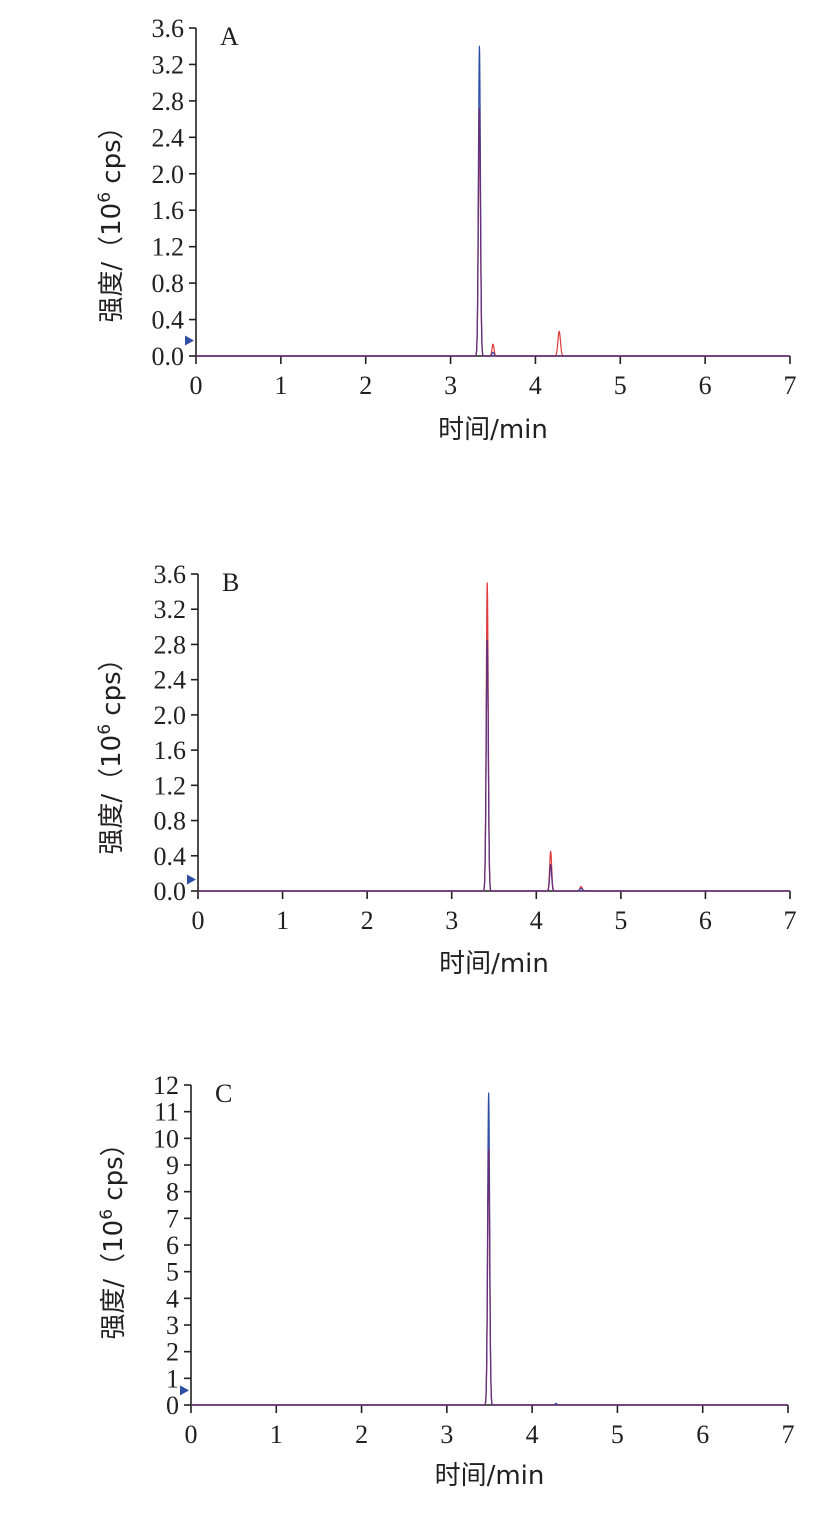 This screenshot has height=1520, width=824. What do you see at coordinates (223, 1093) in the screenshot?
I see `panel-label: C` at bounding box center [223, 1093].